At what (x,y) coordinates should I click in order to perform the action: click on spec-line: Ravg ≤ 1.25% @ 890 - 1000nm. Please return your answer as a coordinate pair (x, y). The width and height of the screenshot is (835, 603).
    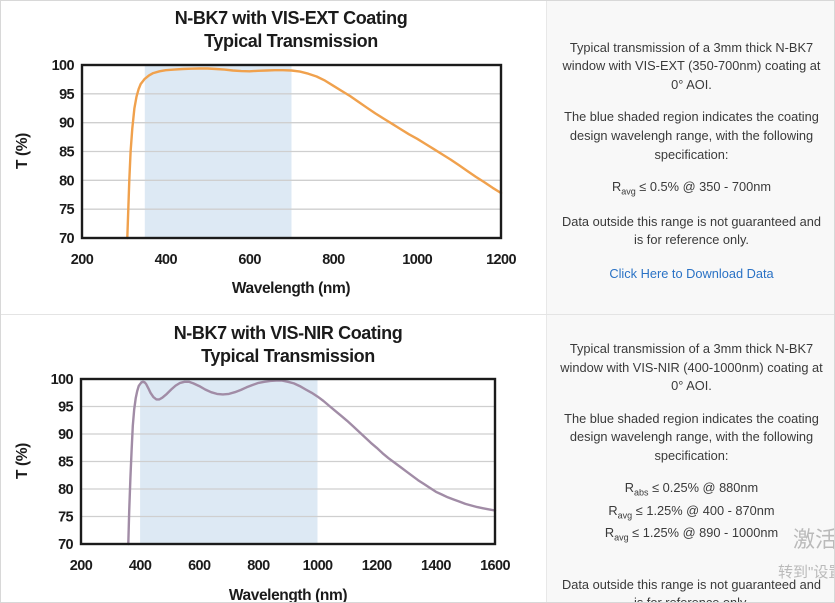
    Looking at the image, I should click on (691, 534).